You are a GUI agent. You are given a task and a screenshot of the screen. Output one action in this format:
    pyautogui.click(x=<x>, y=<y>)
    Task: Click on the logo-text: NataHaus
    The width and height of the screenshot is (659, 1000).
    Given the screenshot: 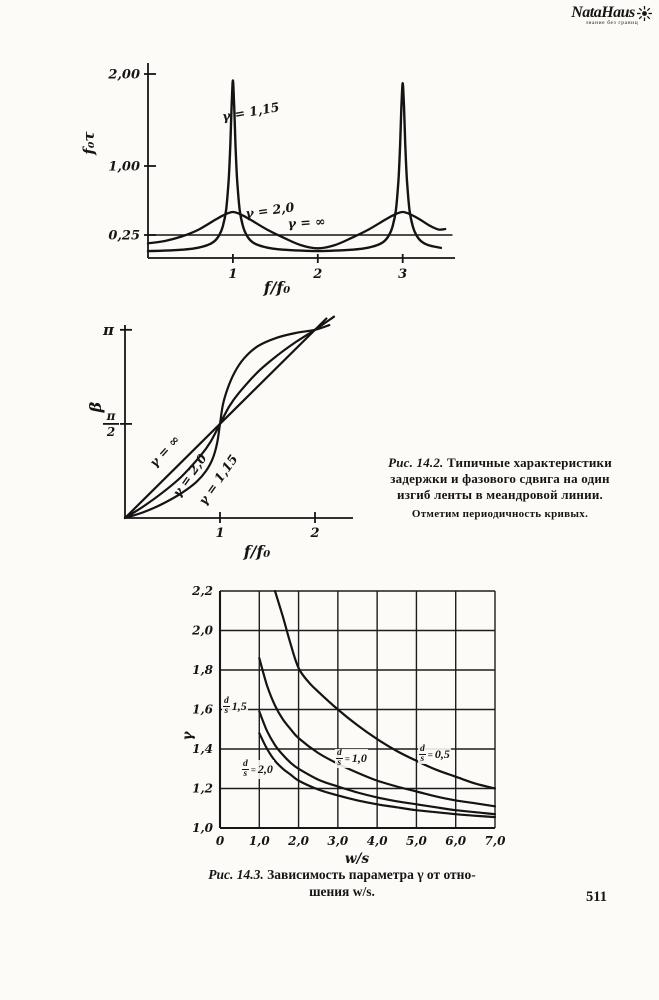 What is the action you would take?
    pyautogui.click(x=603, y=12)
    